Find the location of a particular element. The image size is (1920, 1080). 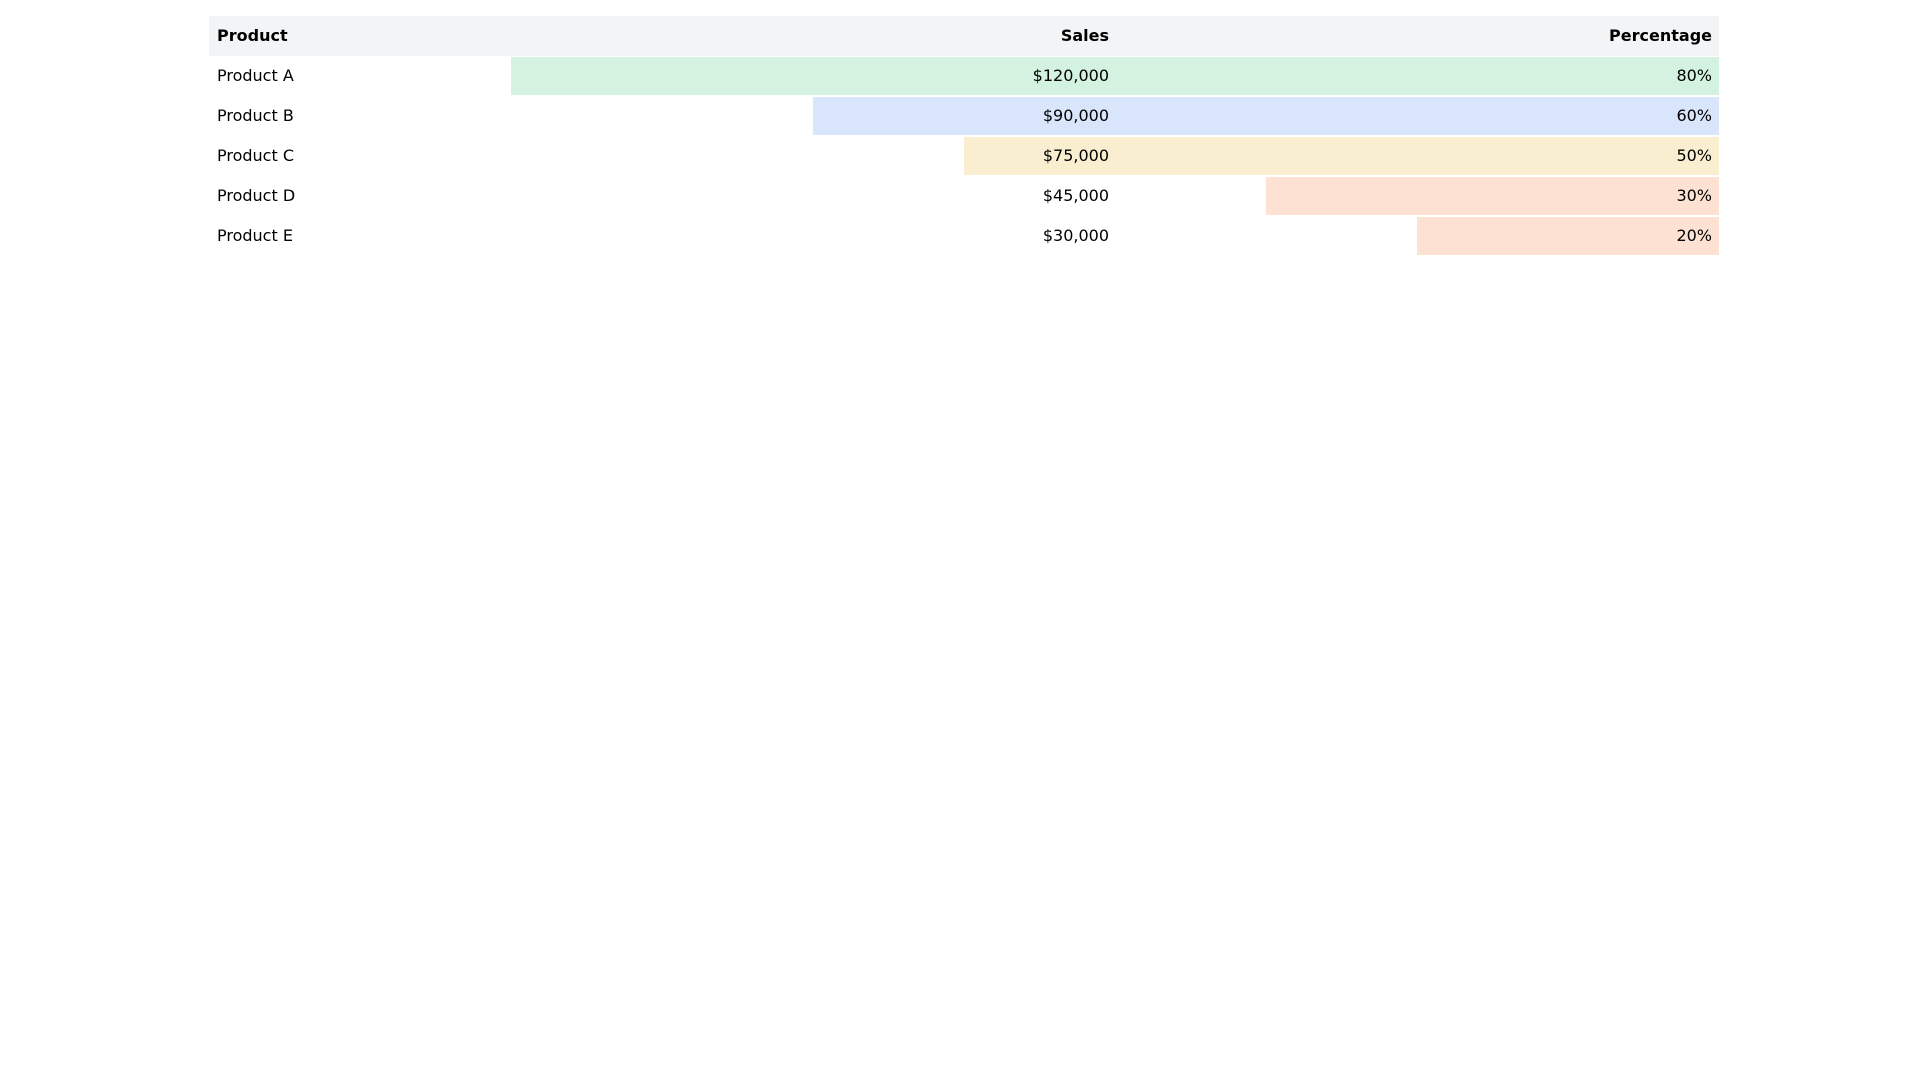

sales-cell: $90,000 is located at coordinates (1075, 115).